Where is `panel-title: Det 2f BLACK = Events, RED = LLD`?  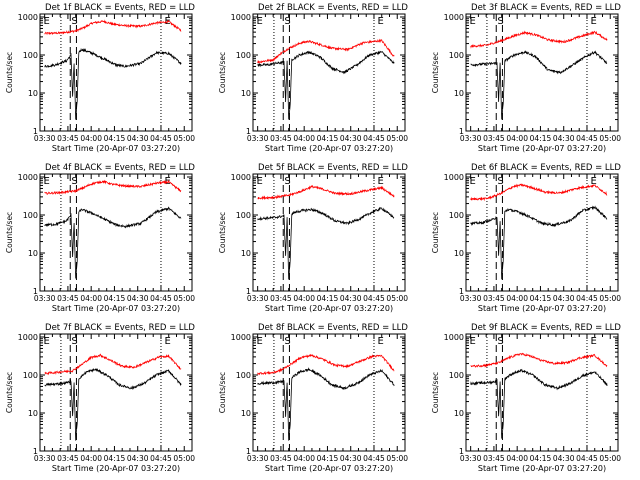
panel-title: Det 2f BLACK = Events, RED = LLD is located at coordinates (333, 8).